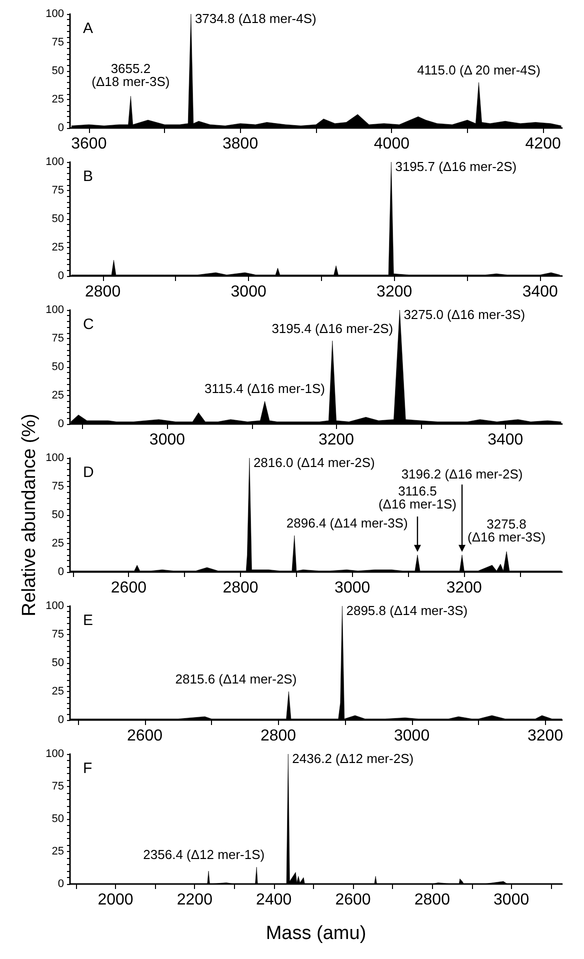 Image resolution: width=584 pixels, height=959 pixels. I want to click on annotation: 3195.7 (Δ16 mer-2S), so click(456, 166).